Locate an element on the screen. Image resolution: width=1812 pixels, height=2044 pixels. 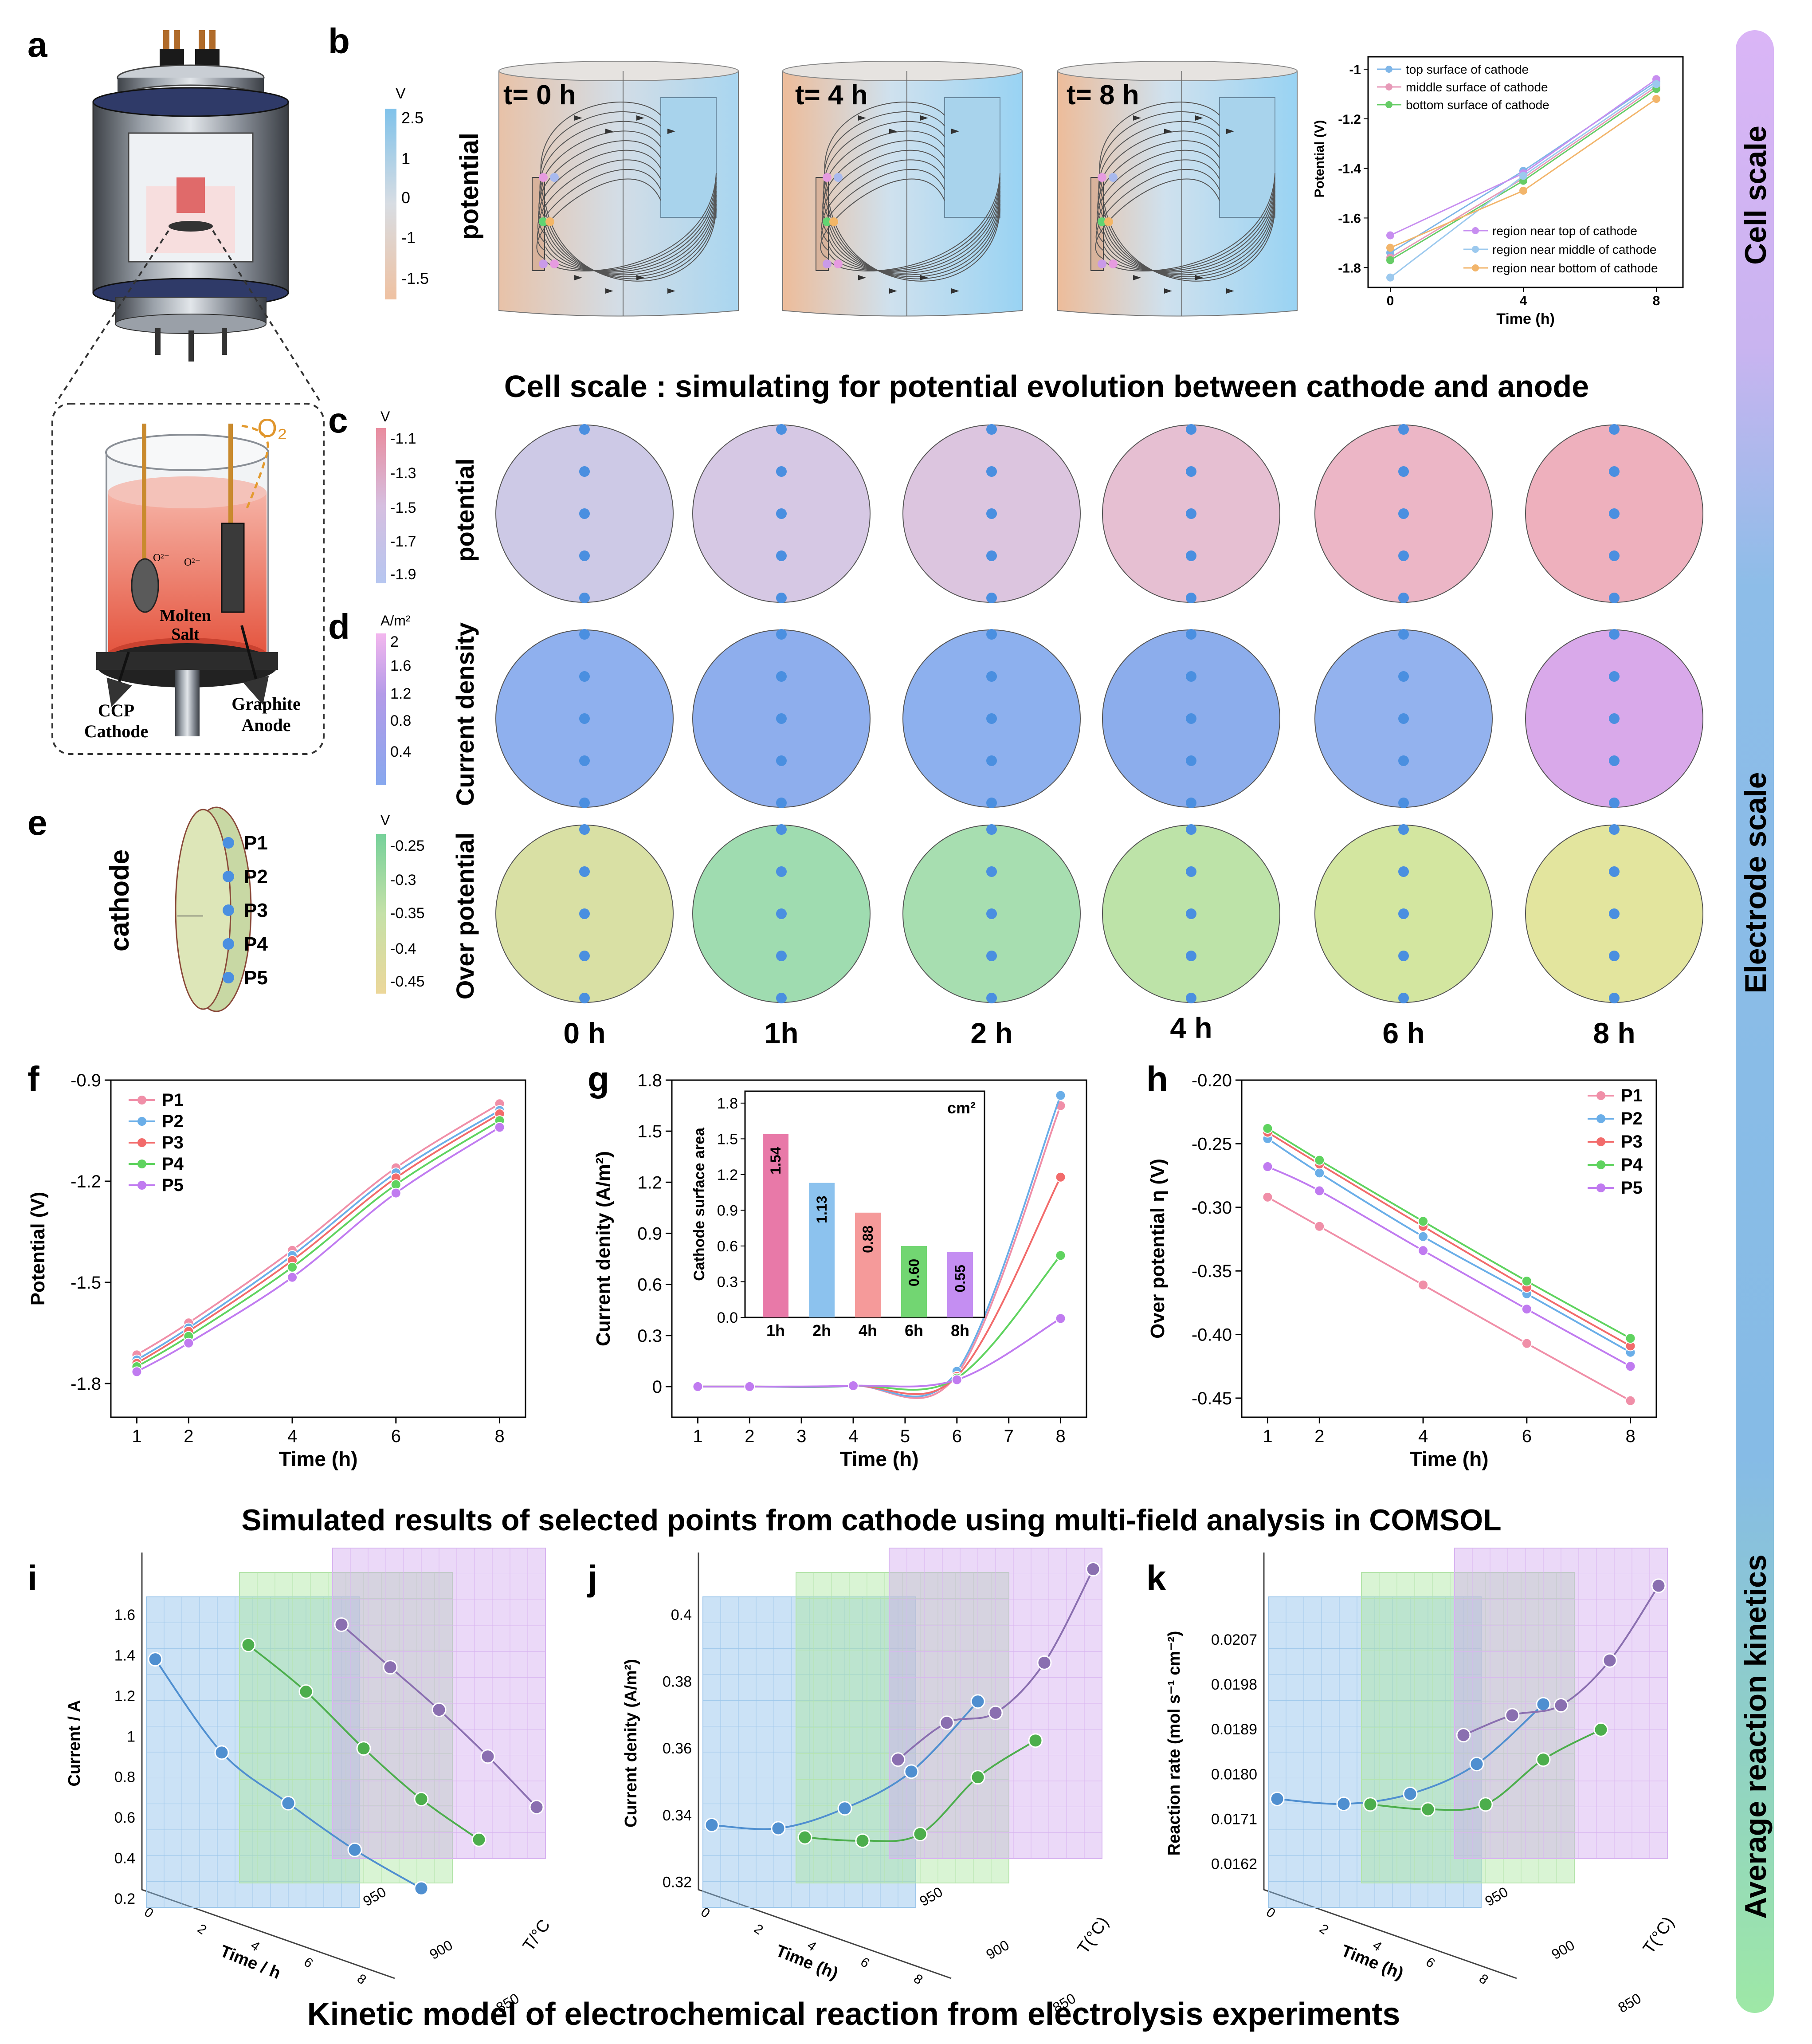
colorbar-over-tick: -0.35 is located at coordinates (407, 913).